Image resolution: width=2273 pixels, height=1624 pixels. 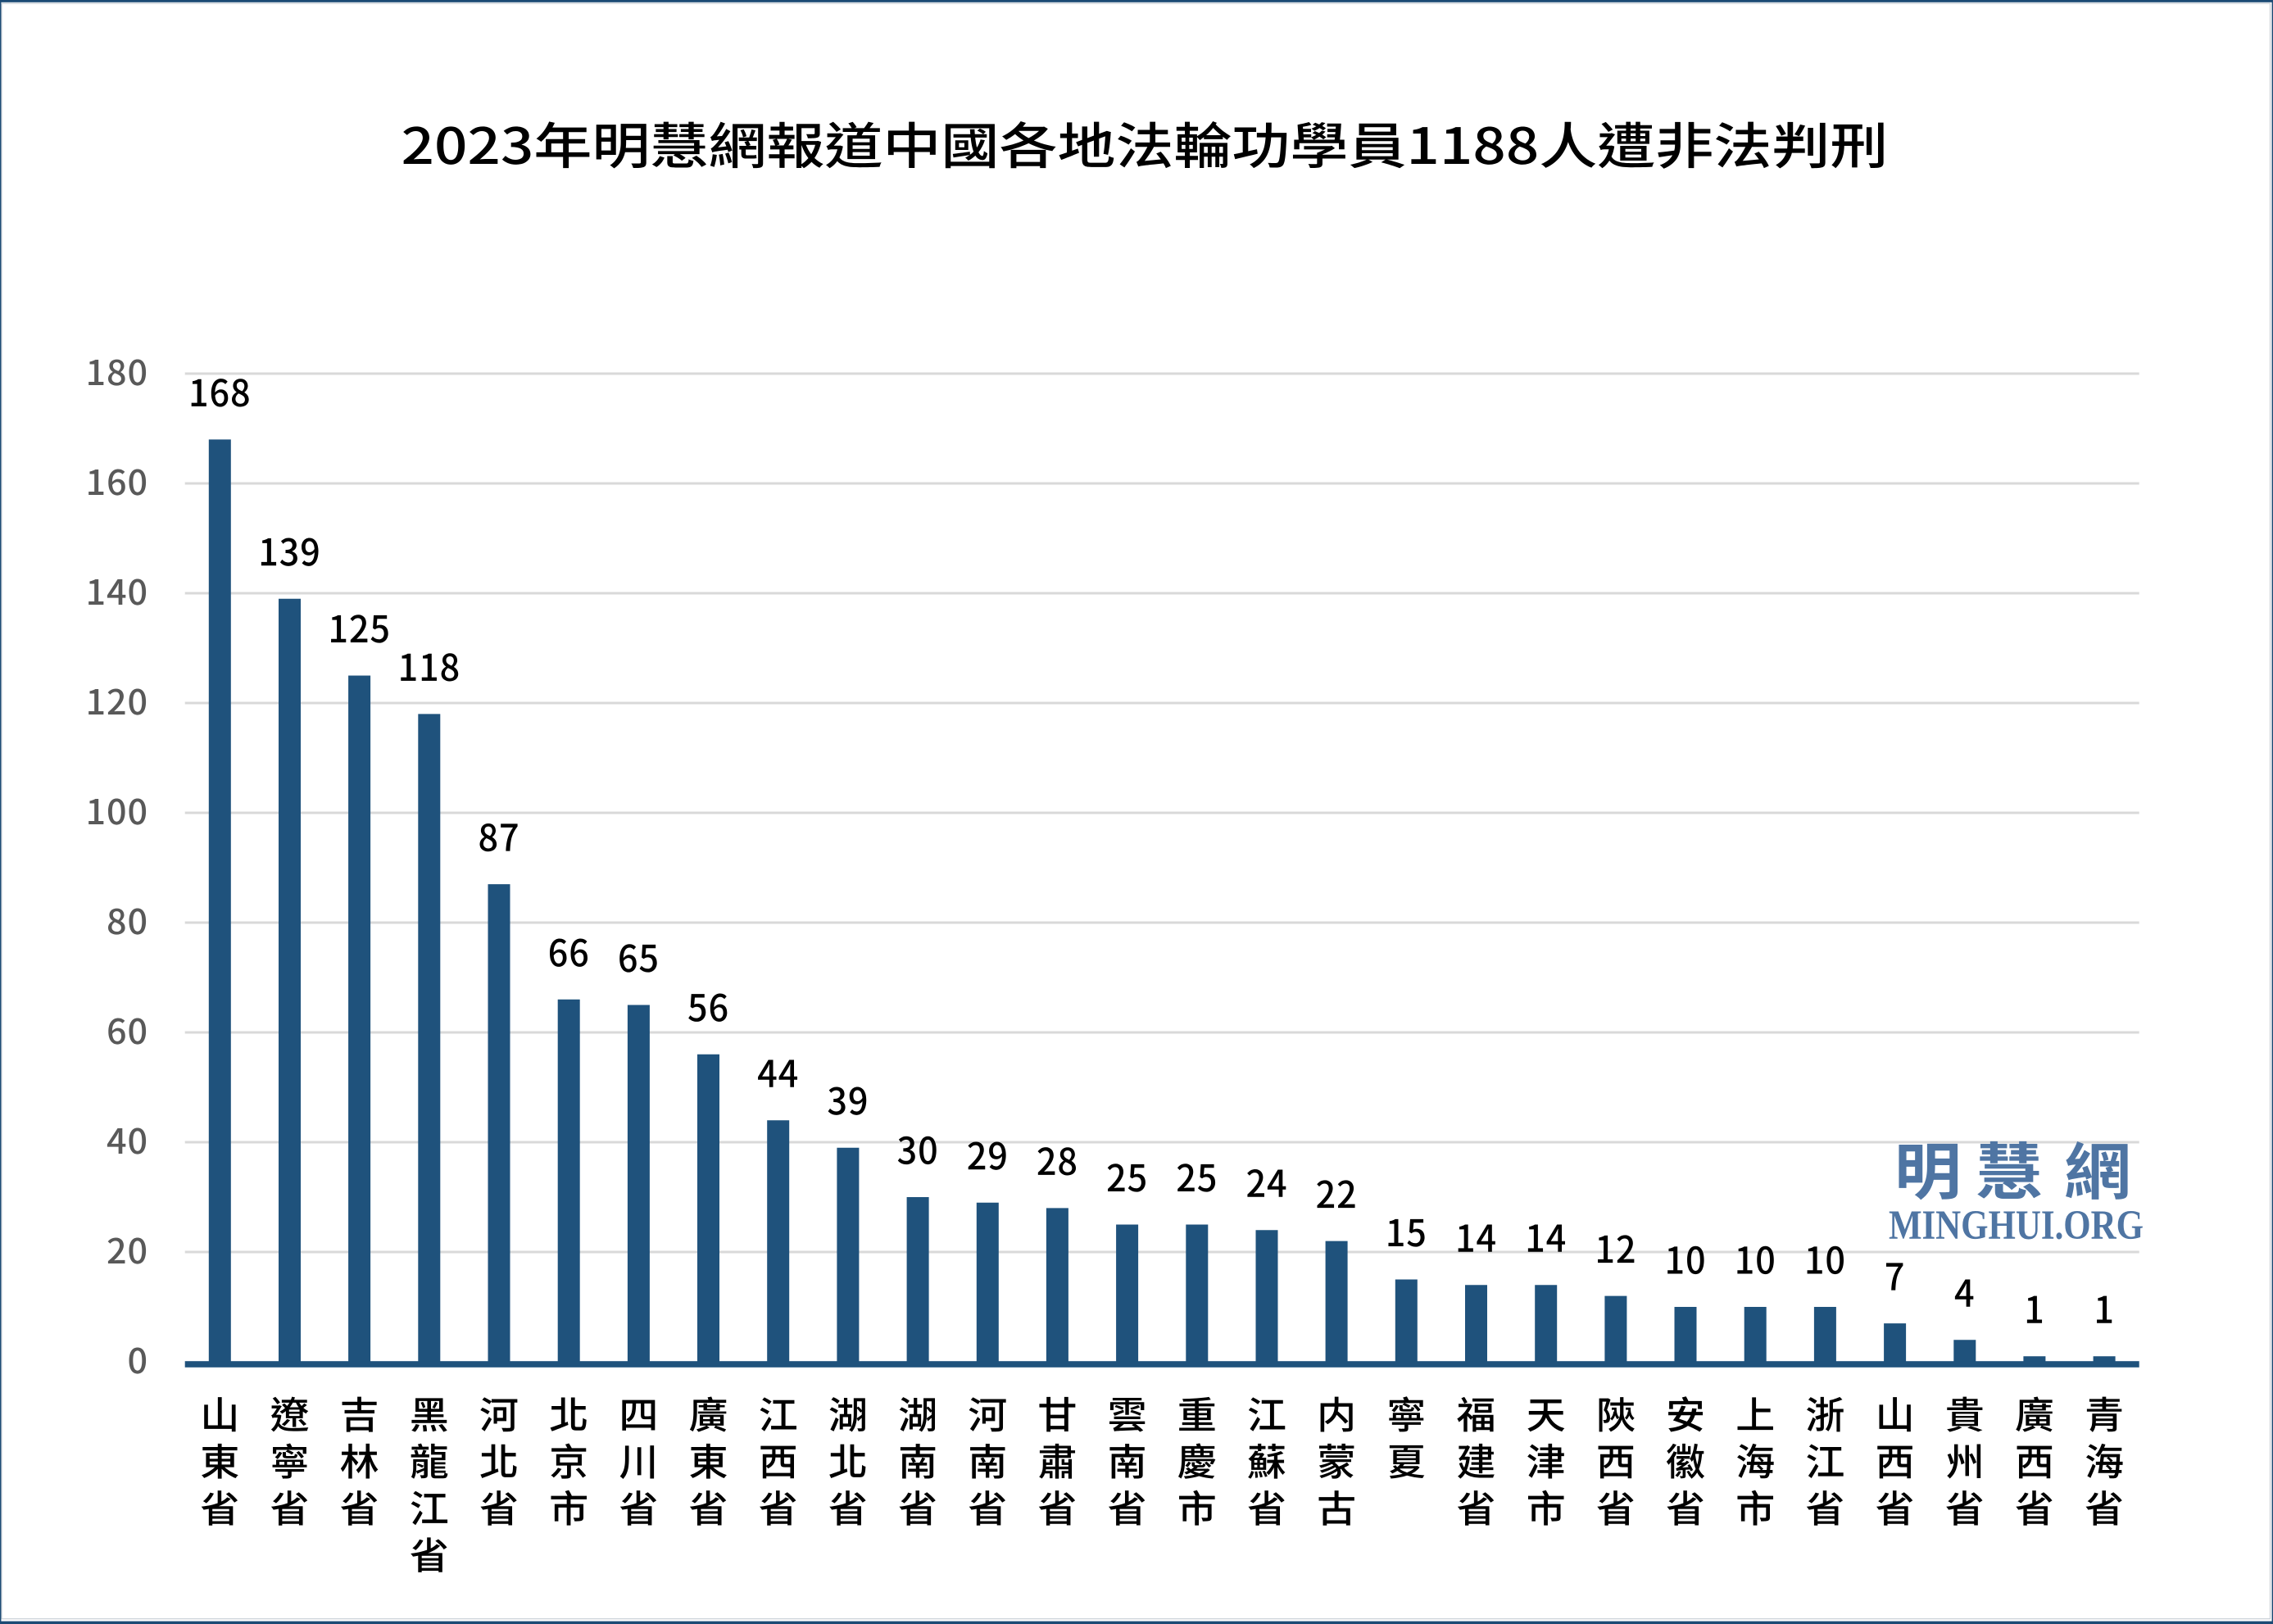 I want to click on svg-text: MINGHUI.ORG, so click(x=2016, y=1226).